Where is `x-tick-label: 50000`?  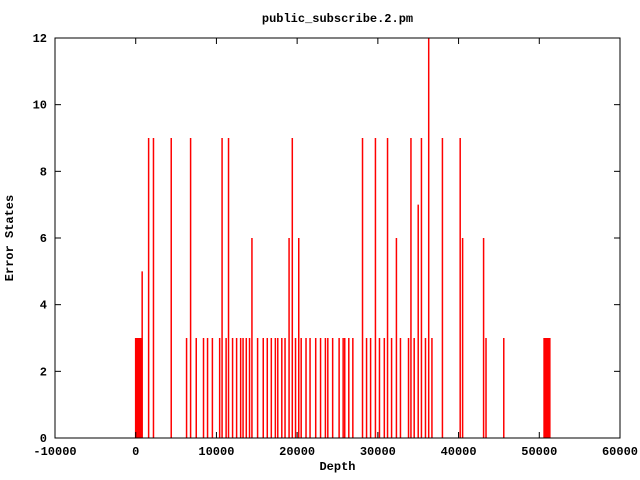 x-tick-label: 50000 is located at coordinates (539, 452).